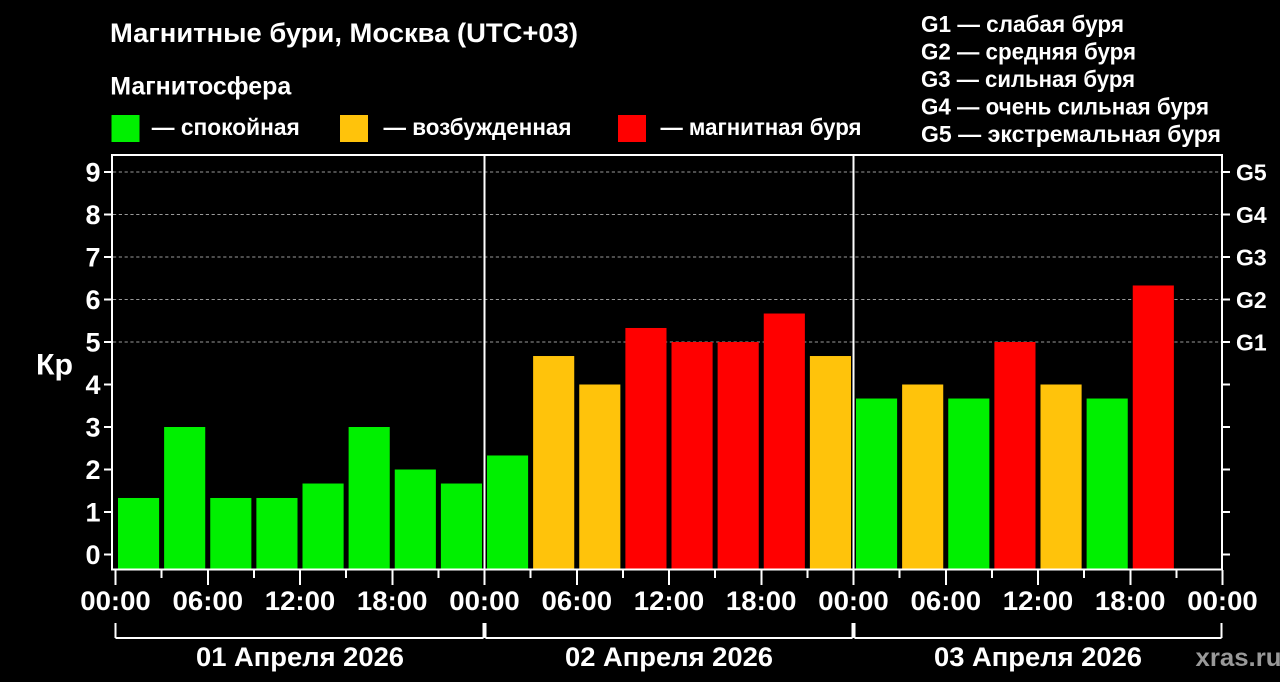 This screenshot has height=682, width=1280. Describe the element at coordinates (1065, 107) in the screenshot. I see `svg-text: G4 — очень сильная буря` at that location.